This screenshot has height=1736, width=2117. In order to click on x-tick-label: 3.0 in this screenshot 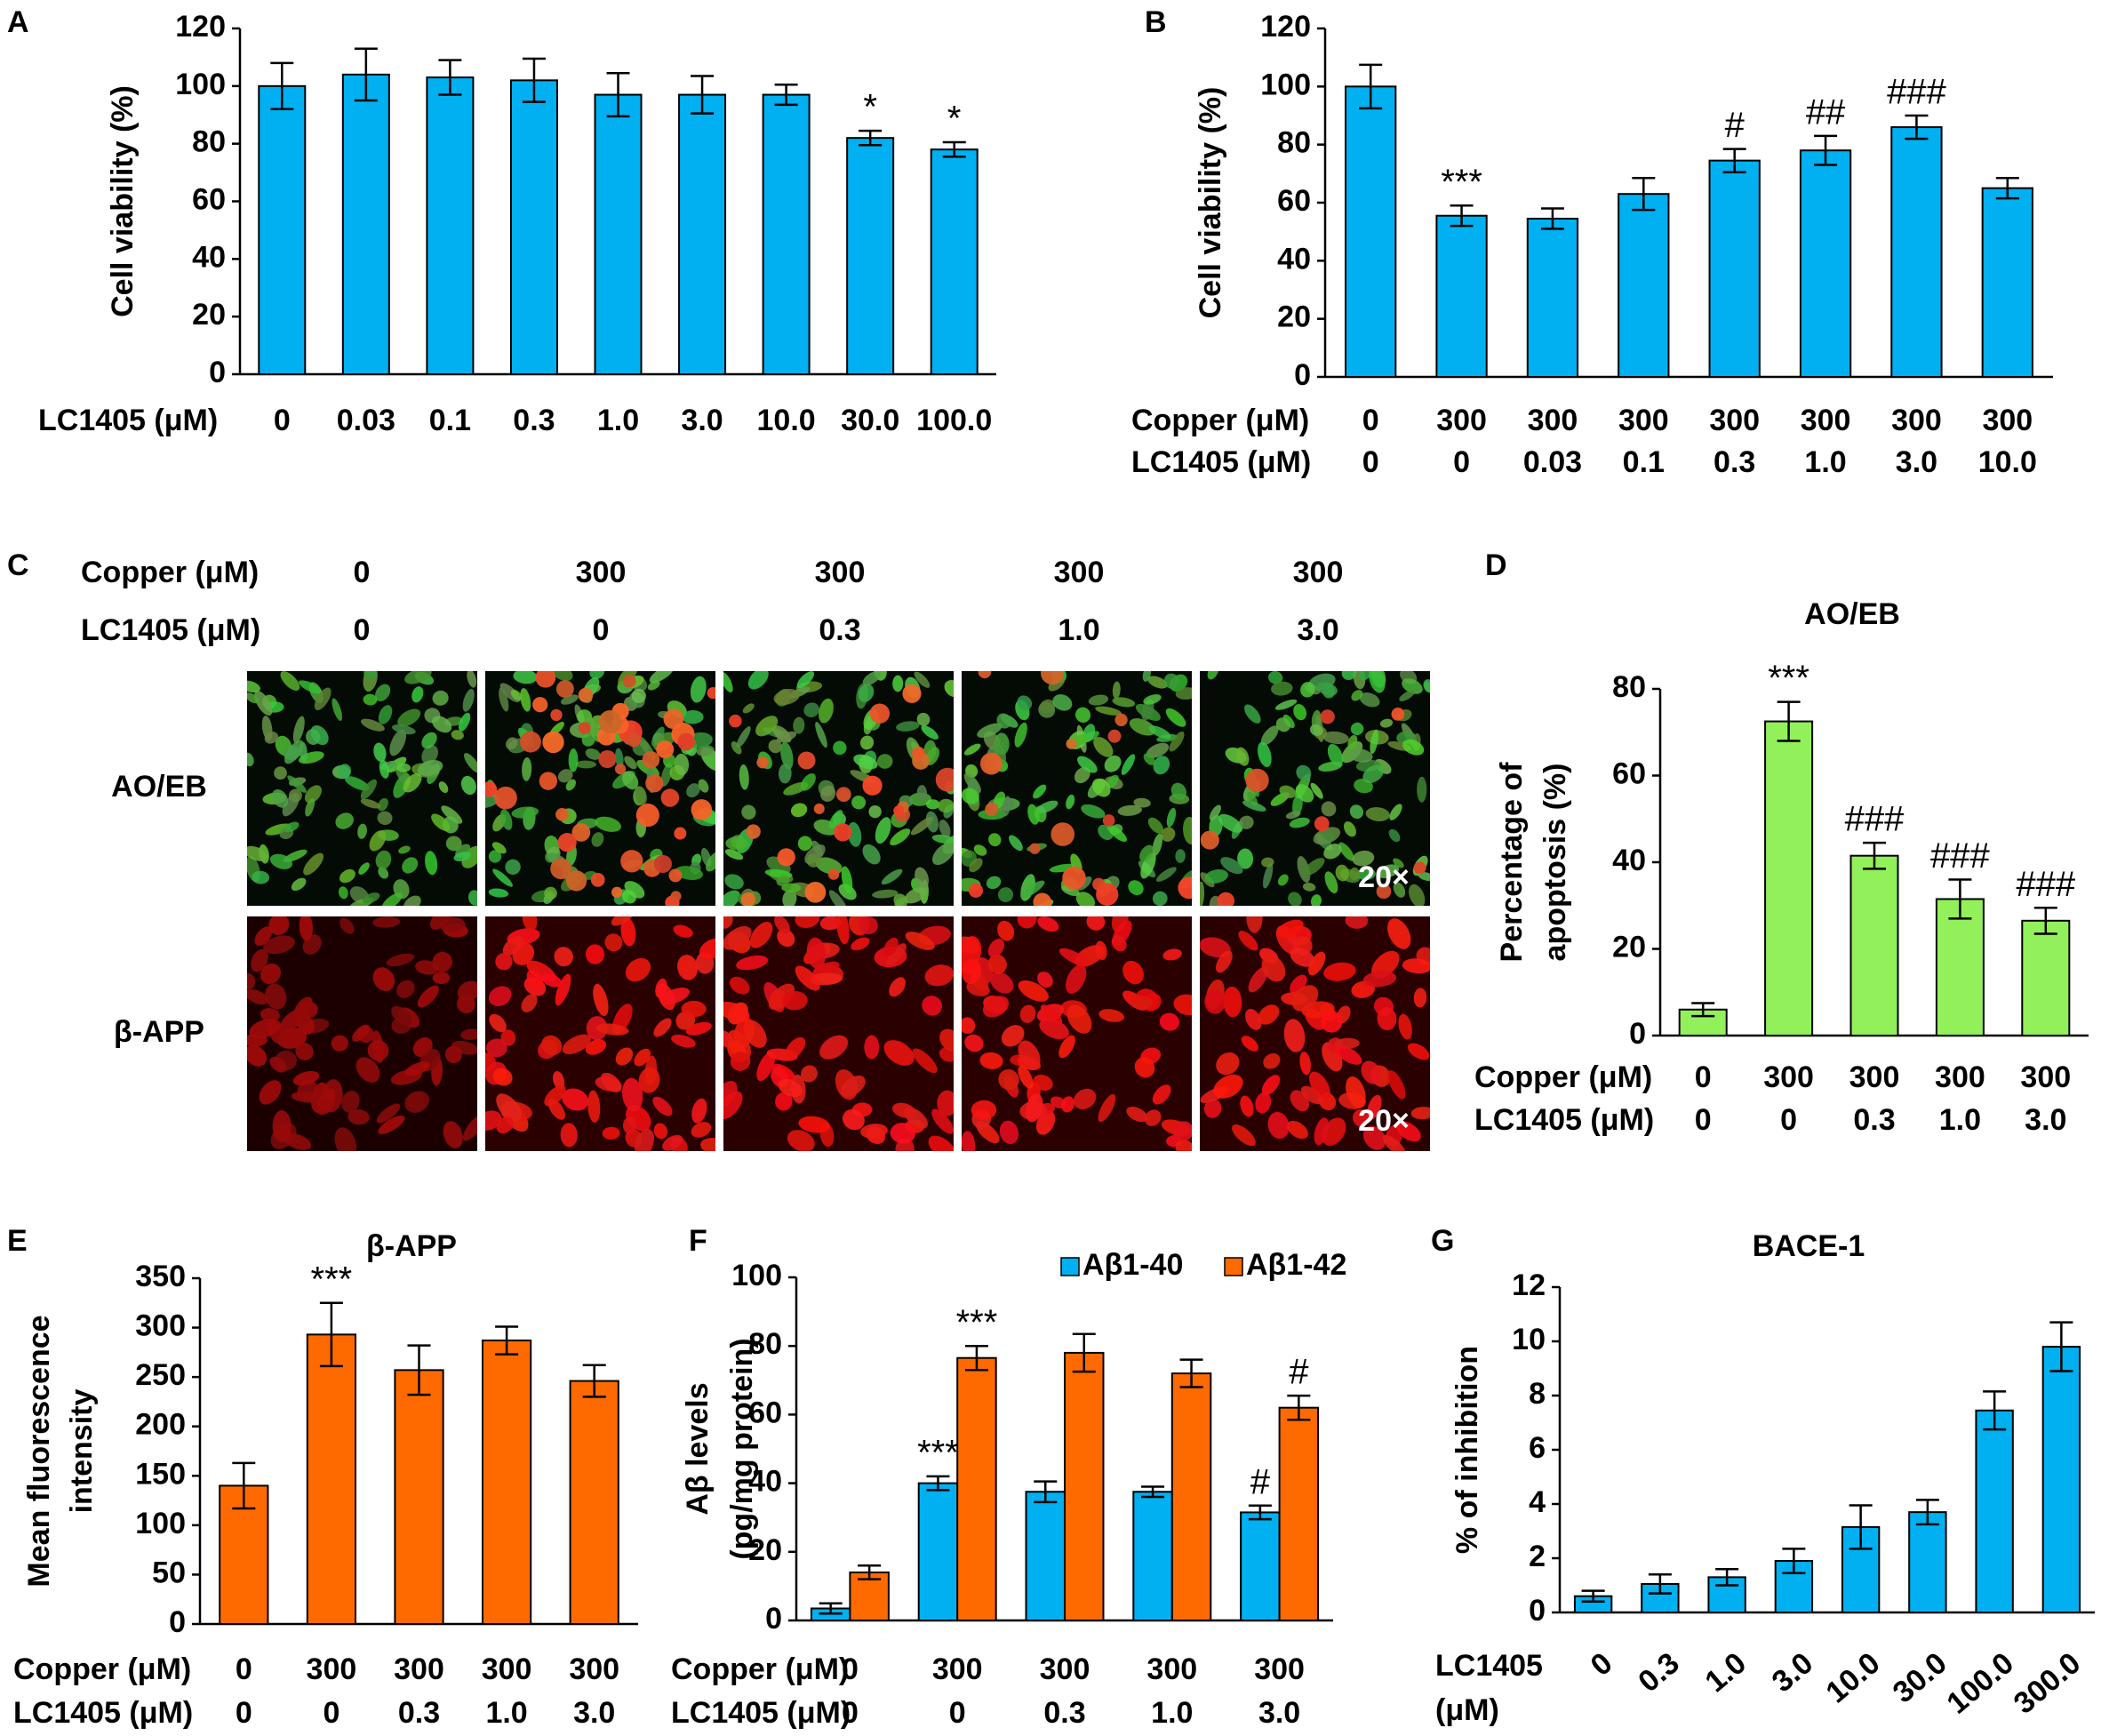, I will do `click(594, 1713)`.